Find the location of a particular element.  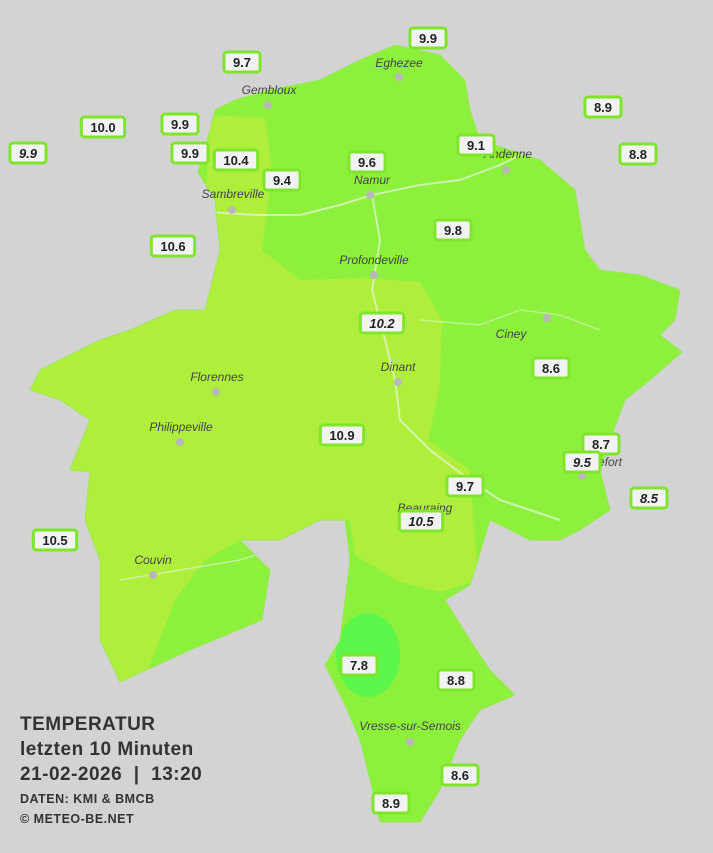

station: 10.9 is located at coordinates (342, 435).